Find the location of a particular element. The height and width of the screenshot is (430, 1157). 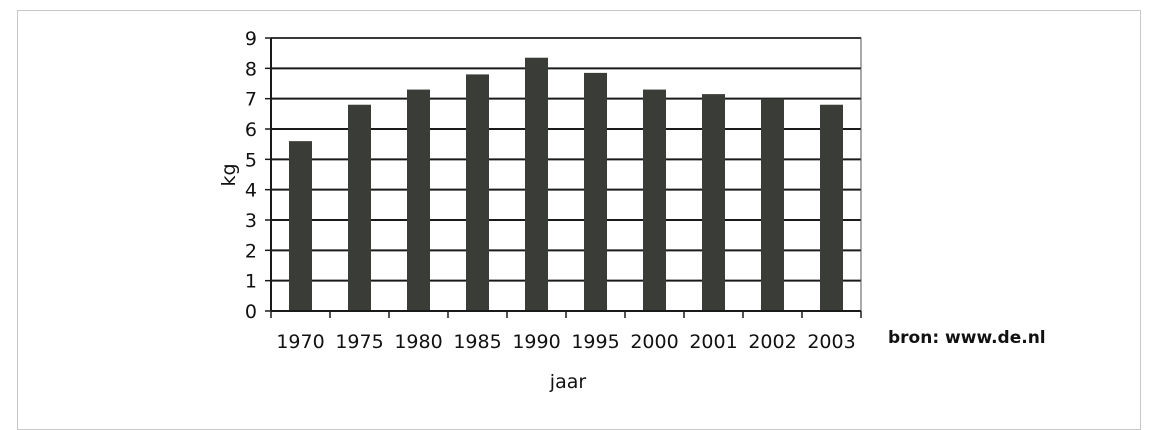

x-tick-label: 1995 is located at coordinates (595, 342).